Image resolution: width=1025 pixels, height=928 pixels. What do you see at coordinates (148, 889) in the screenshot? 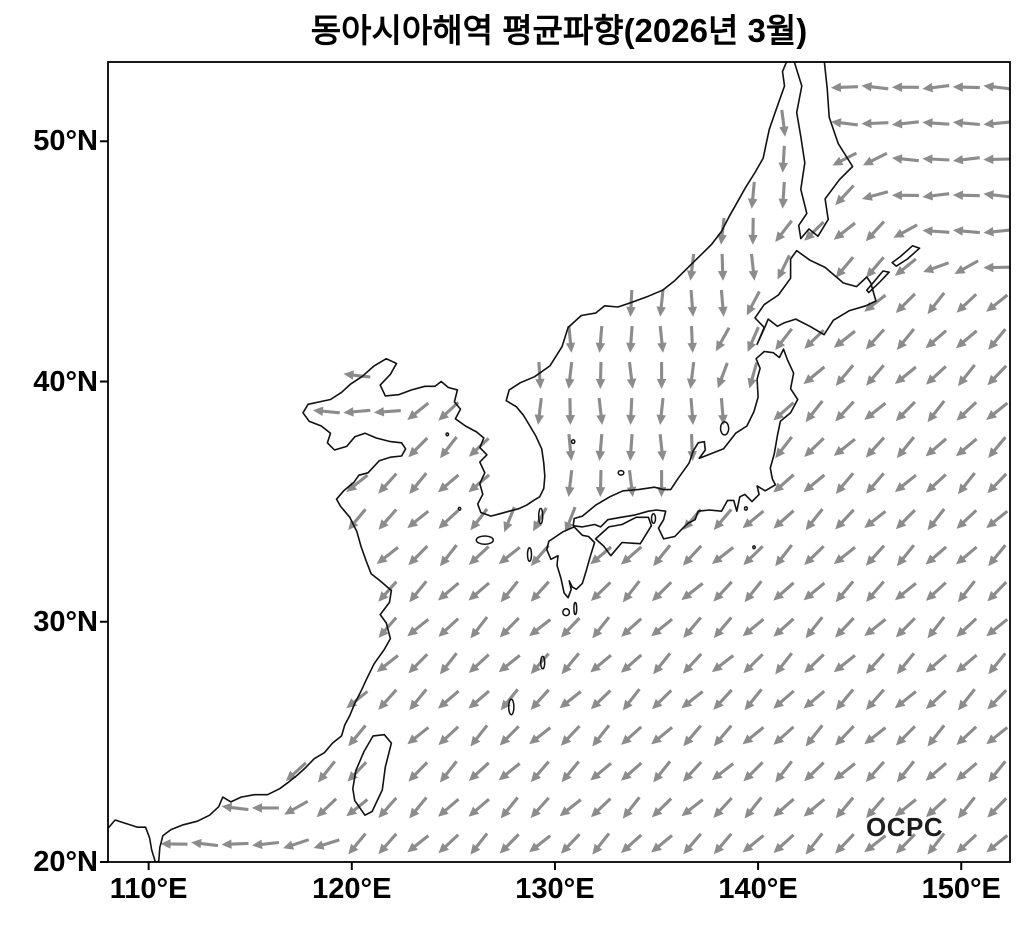
I see `x-tick-label-110e: 110°E` at bounding box center [148, 889].